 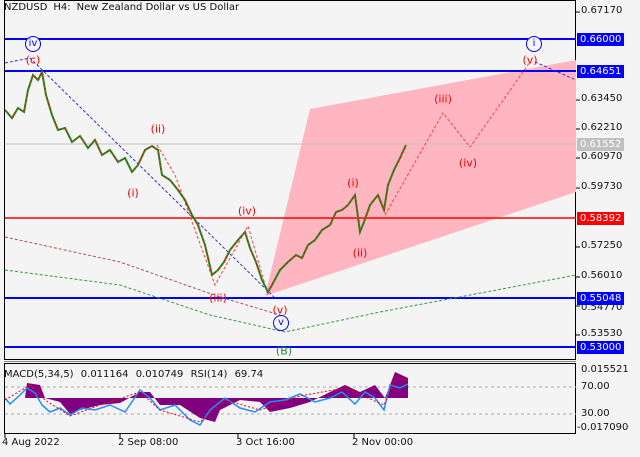 What do you see at coordinates (383, 442) in the screenshot?
I see `time-tick: 2 Nov 00:00` at bounding box center [383, 442].